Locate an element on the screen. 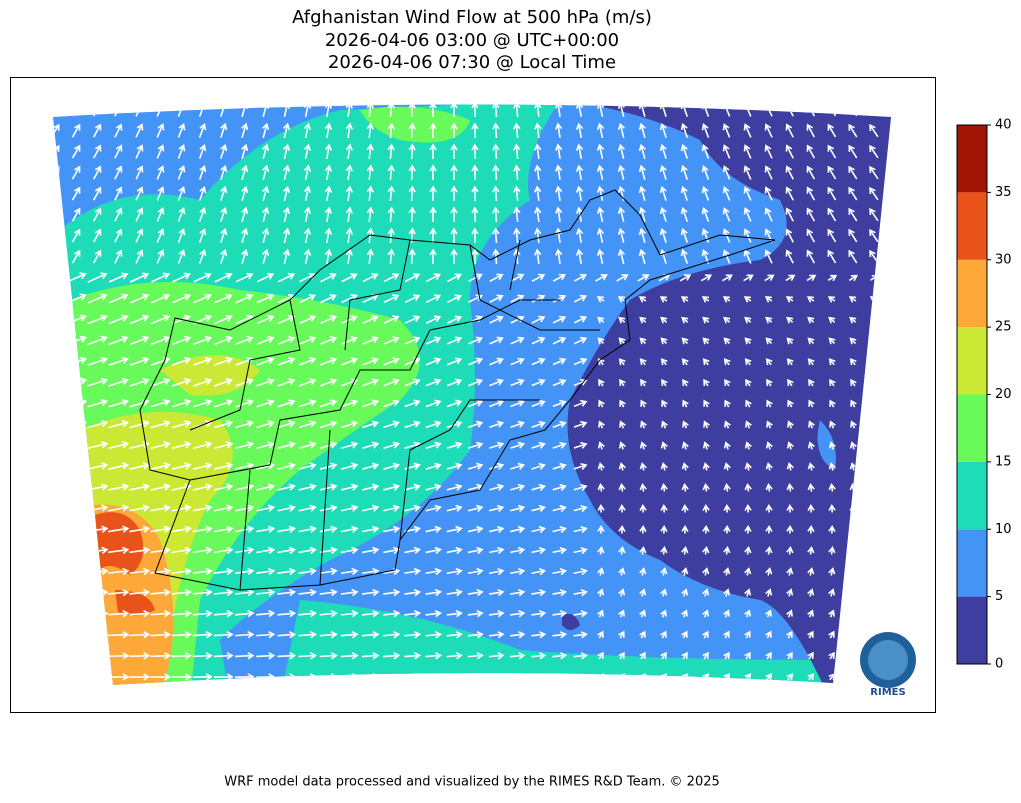  title-line: 2026-04-06 03:00 @ UTC+00:00 is located at coordinates (472, 40).